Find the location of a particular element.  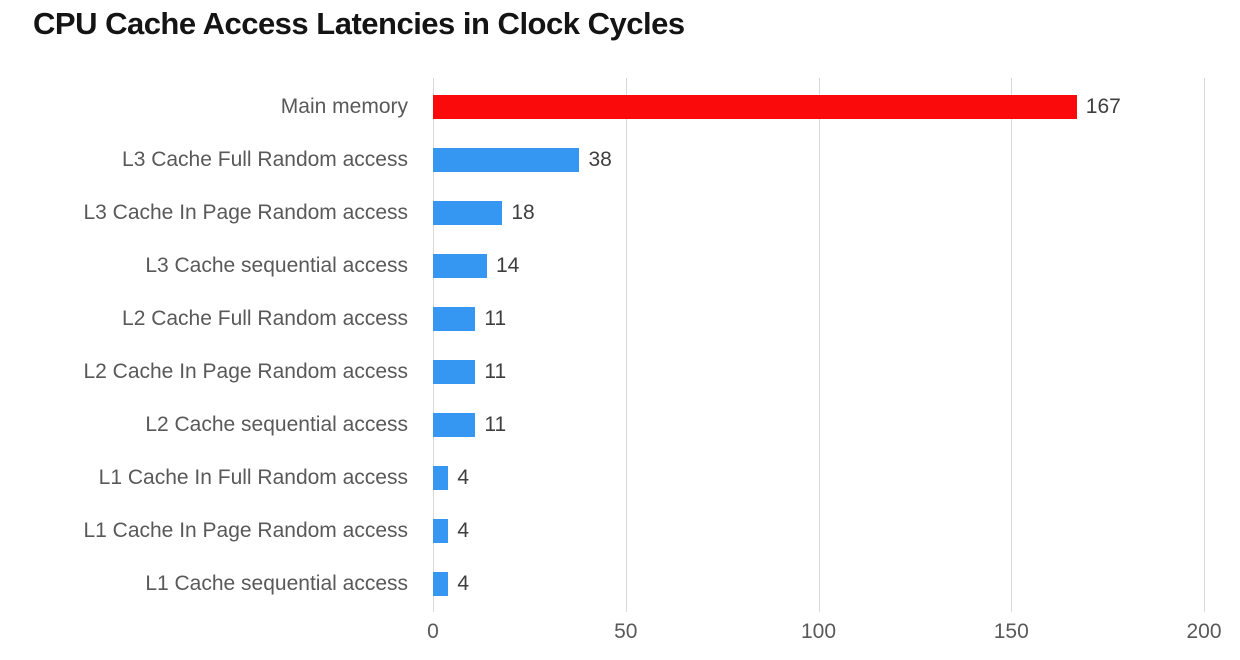

chart-row: L1 Cache sequential access 4 is located at coordinates (620, 583).